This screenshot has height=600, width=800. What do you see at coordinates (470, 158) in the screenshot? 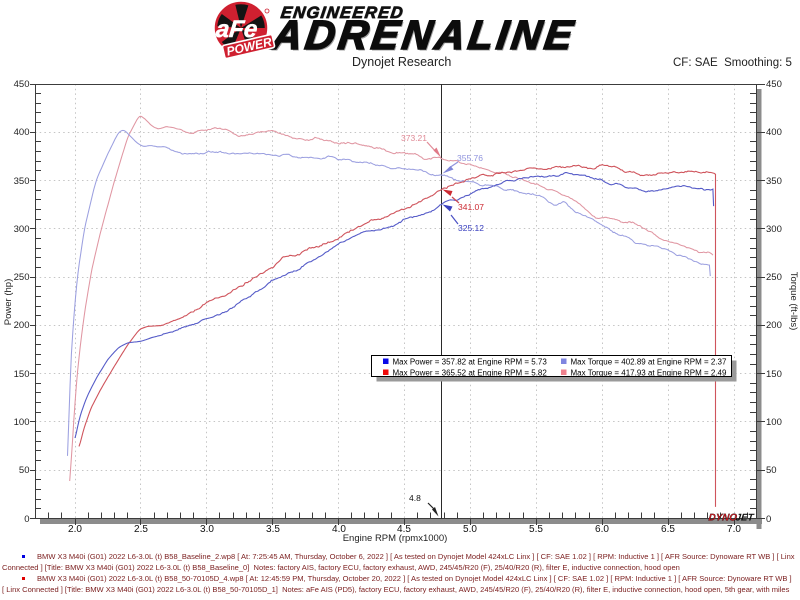
I see `svg-text: 355.76` at bounding box center [470, 158].